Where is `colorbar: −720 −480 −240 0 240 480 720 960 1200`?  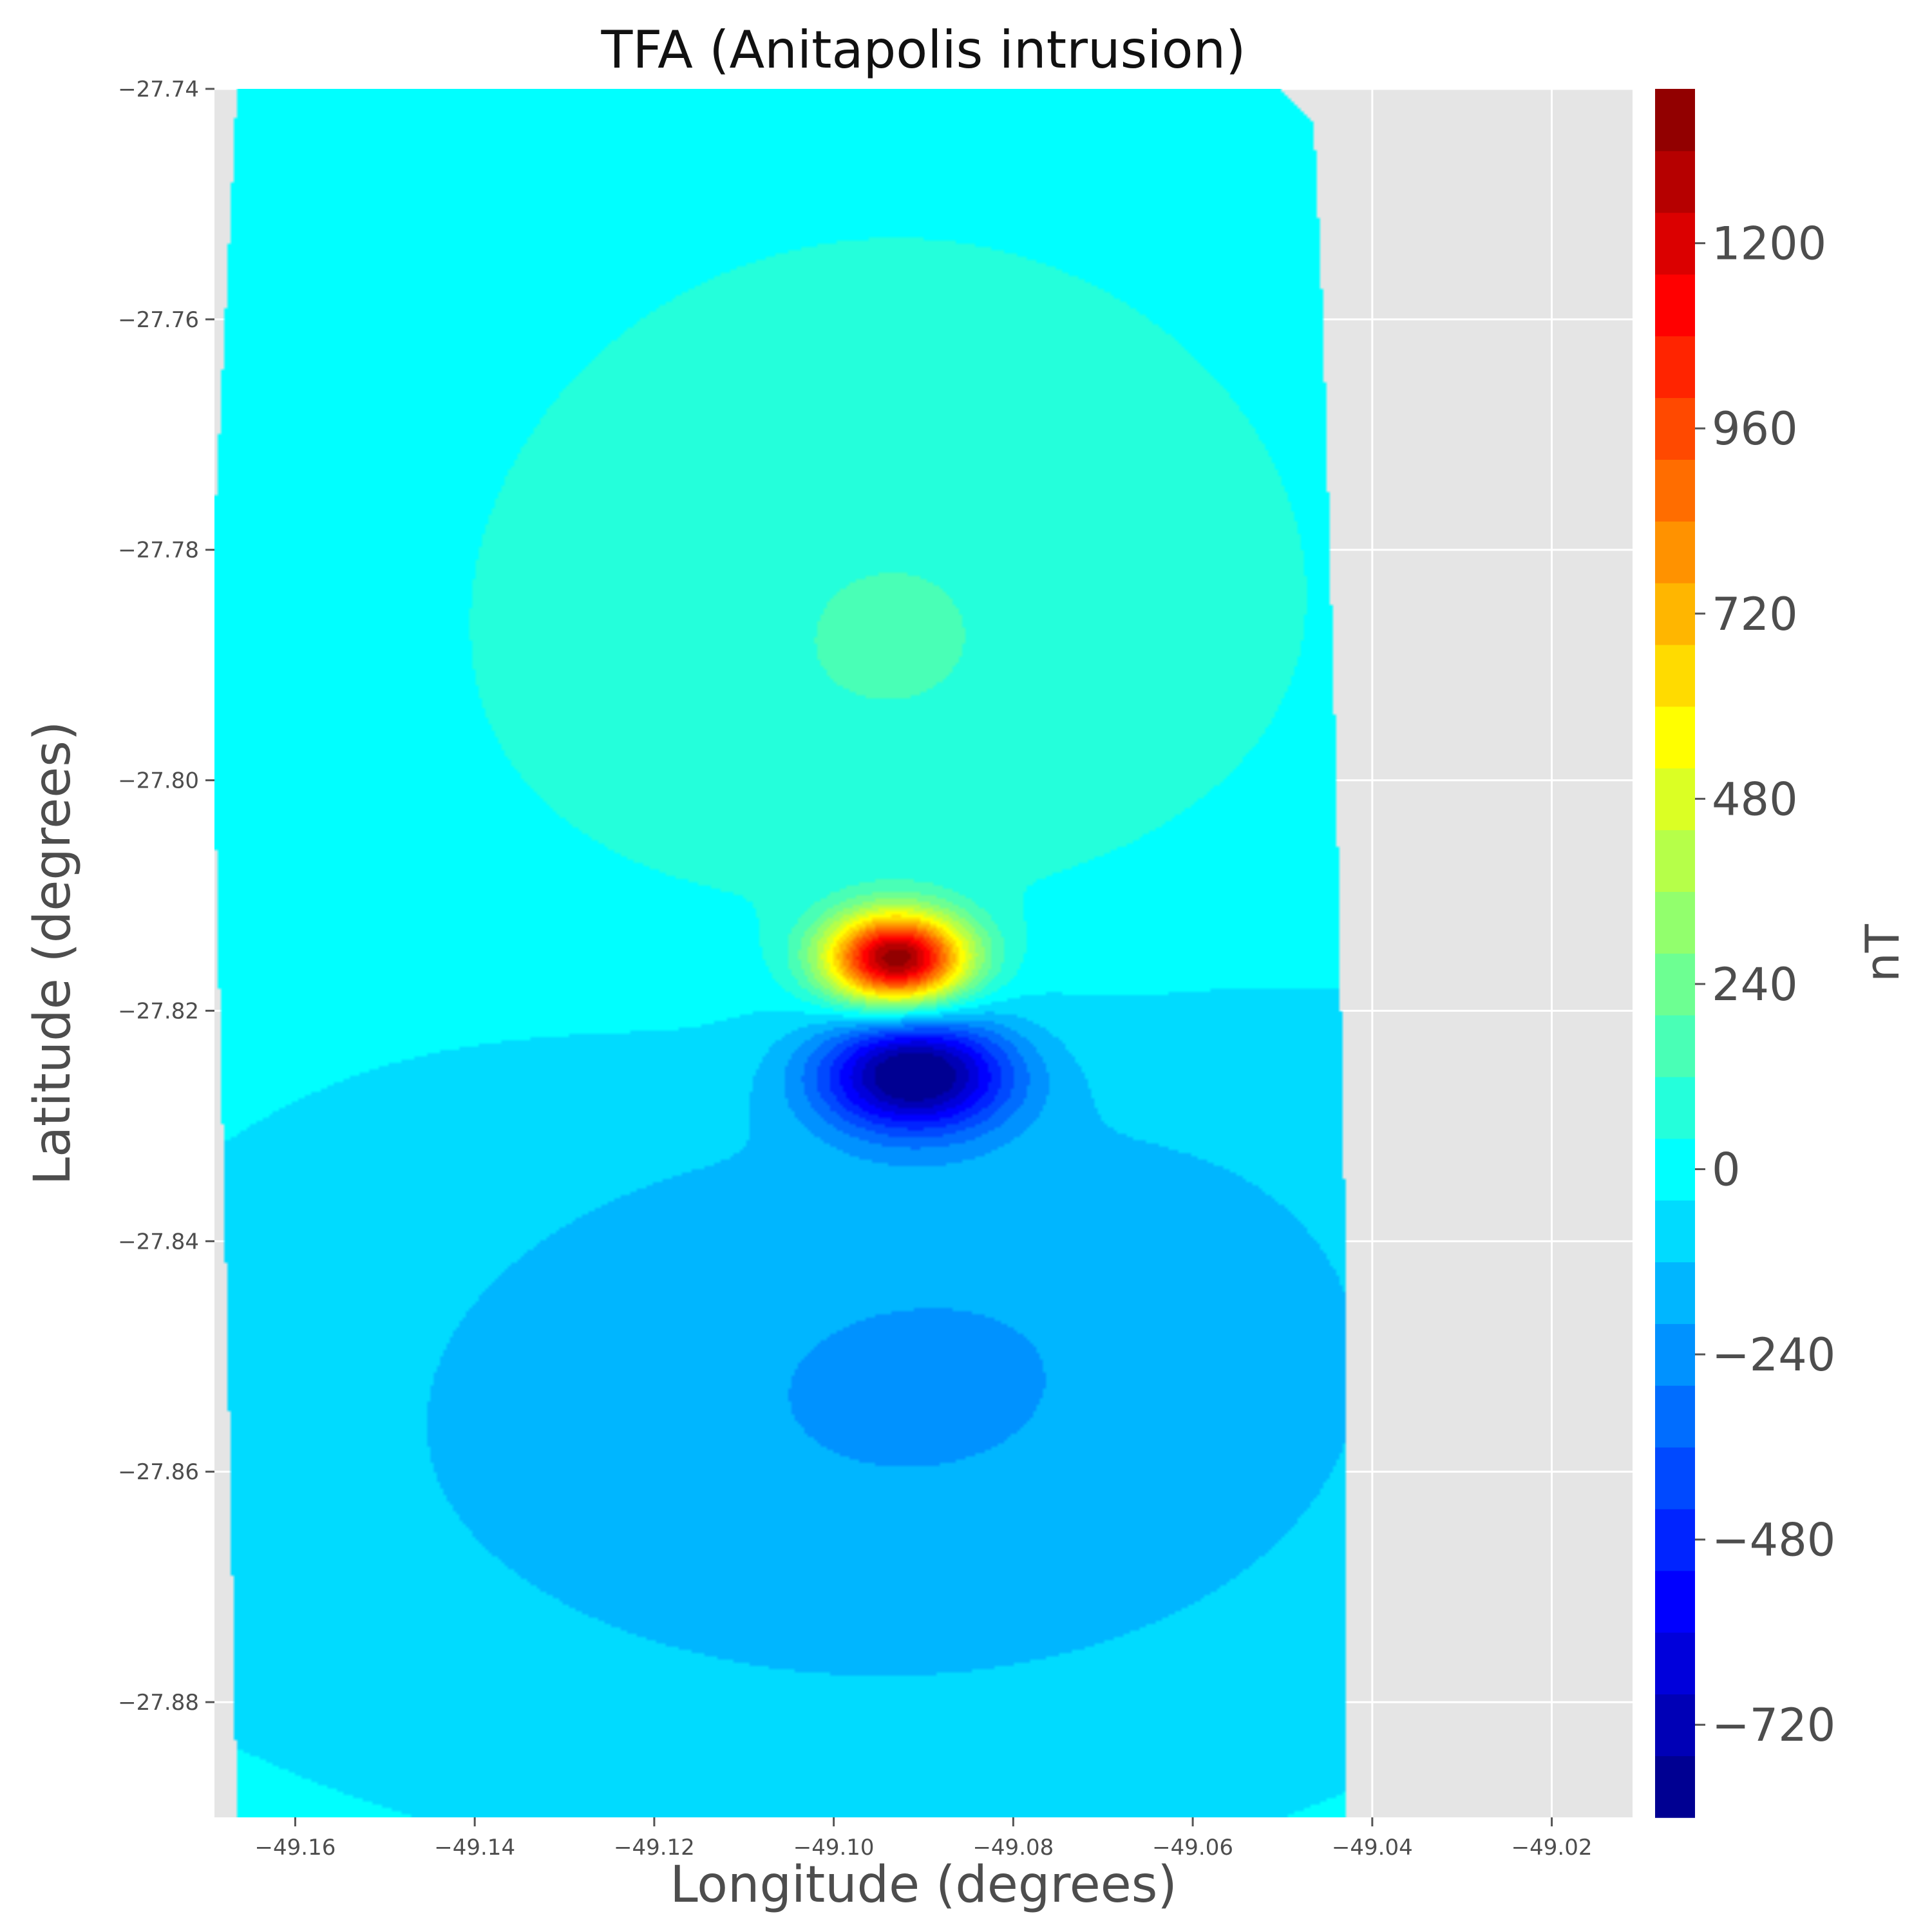 colorbar: −720 −480 −240 0 240 480 720 960 1200 is located at coordinates (1745, 953).